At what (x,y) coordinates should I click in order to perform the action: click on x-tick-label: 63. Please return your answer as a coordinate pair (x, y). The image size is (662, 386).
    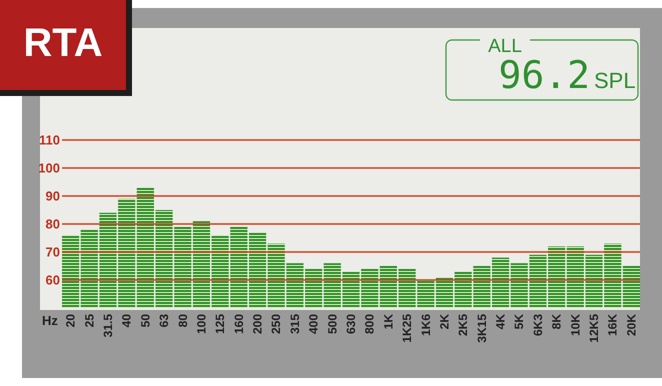
    Looking at the image, I should click on (164, 321).